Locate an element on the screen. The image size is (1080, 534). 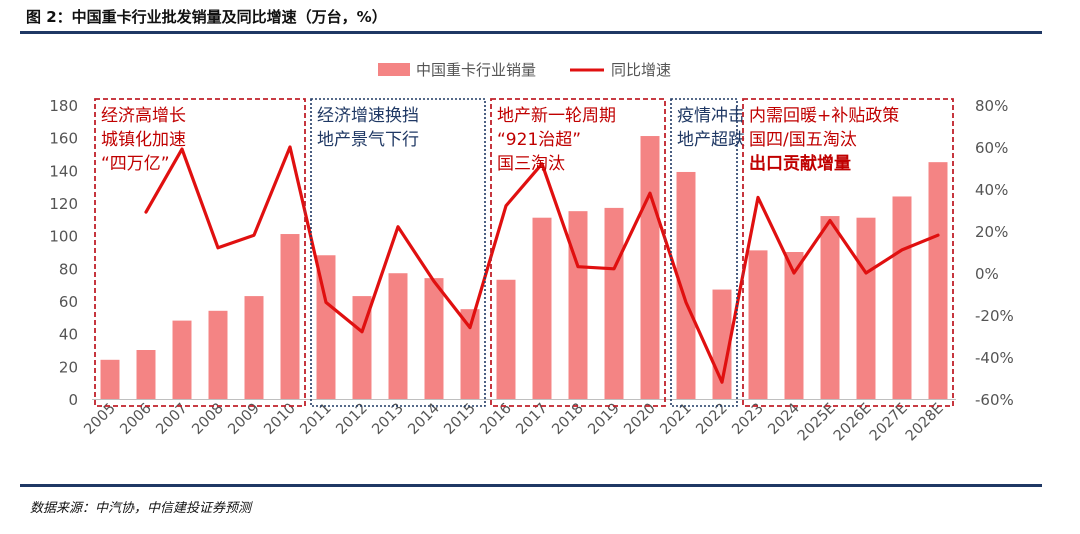
left-axis-tick: 100 is located at coordinates (63, 237).